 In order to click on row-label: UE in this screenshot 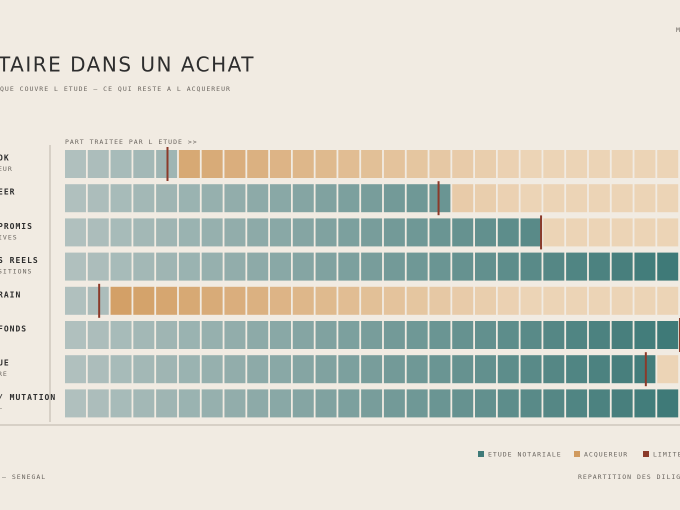, I will do `click(5, 363)`.